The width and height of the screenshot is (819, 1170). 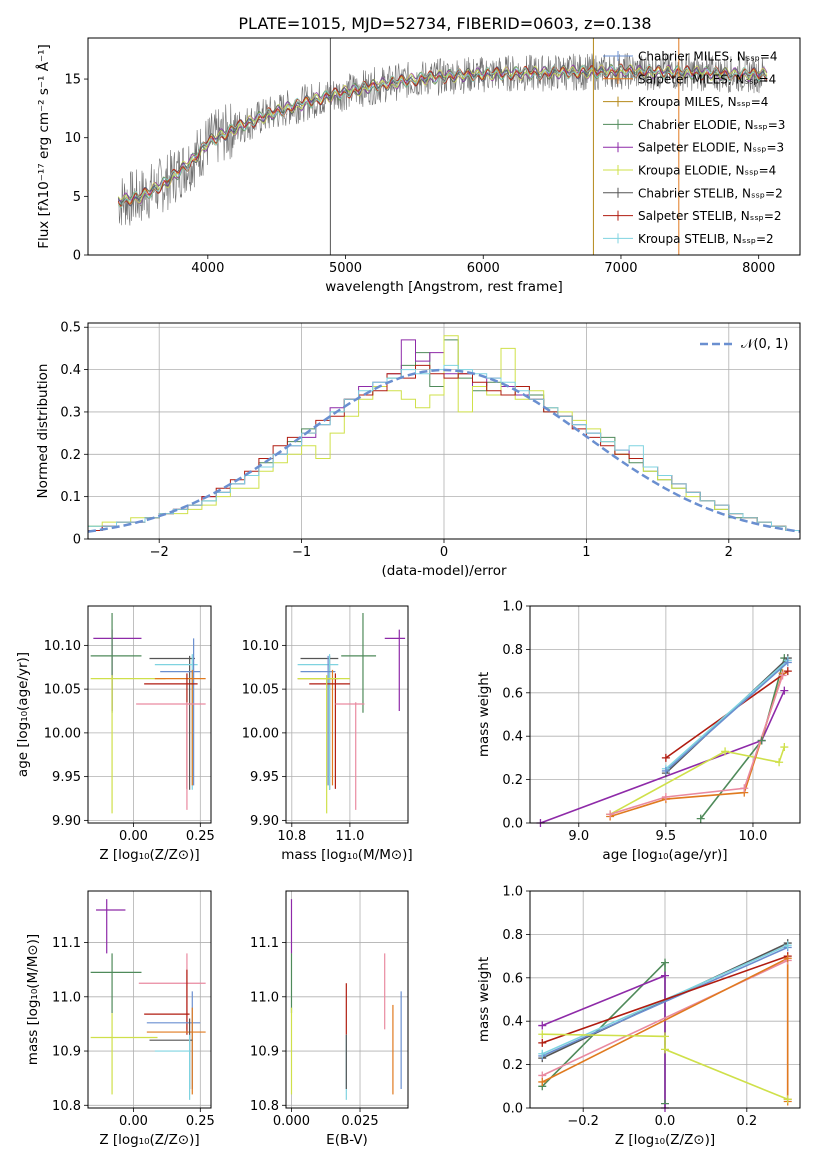 What do you see at coordinates (444, 451) in the screenshot?
I see `histogram-step` at bounding box center [444, 451].